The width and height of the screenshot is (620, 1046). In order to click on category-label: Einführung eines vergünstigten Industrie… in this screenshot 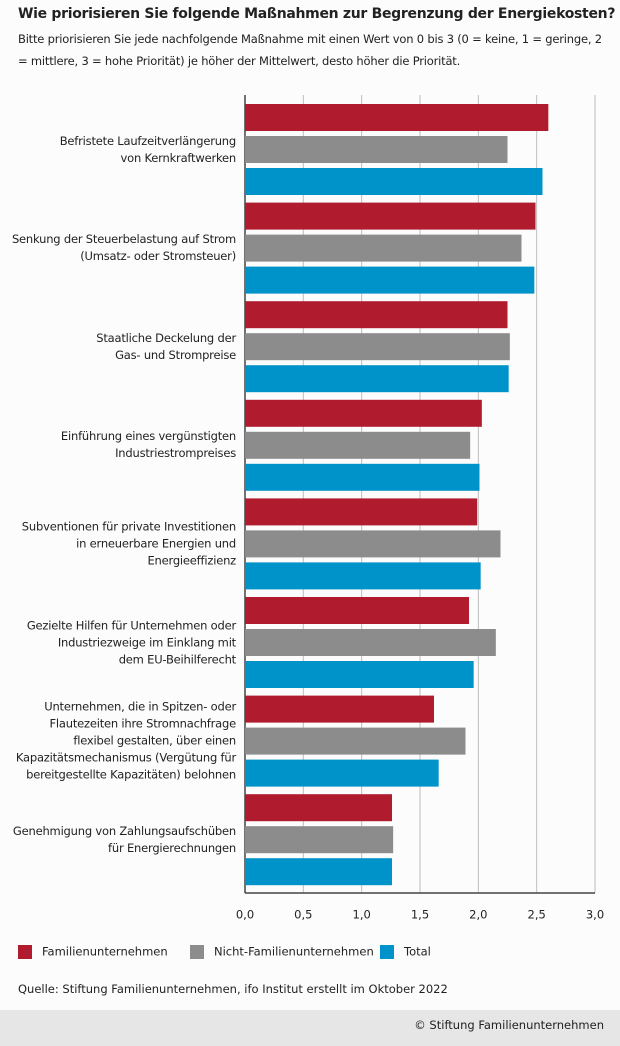, I will do `click(148, 445)`.